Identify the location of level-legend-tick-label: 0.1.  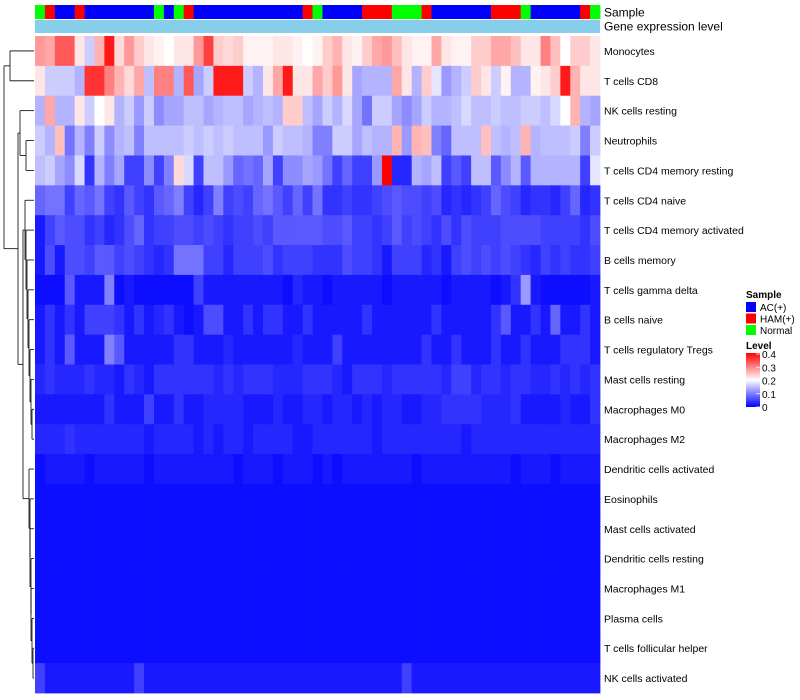
(769, 395).